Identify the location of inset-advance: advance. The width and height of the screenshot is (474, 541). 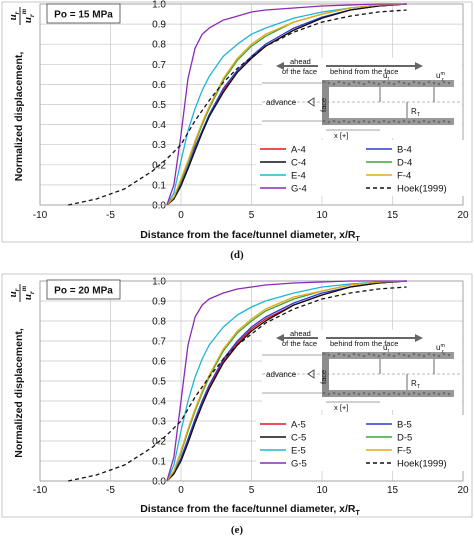
(281, 102).